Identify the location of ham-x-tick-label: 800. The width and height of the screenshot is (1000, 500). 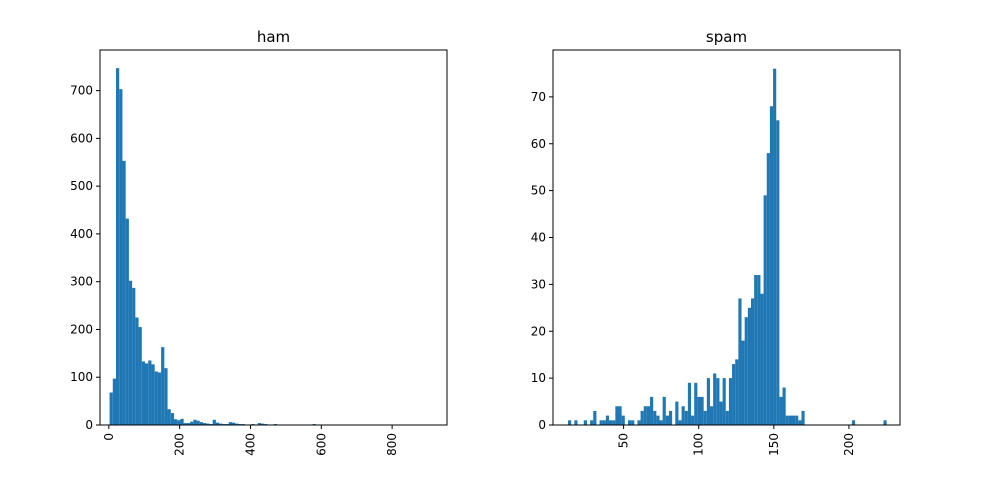
(392, 444).